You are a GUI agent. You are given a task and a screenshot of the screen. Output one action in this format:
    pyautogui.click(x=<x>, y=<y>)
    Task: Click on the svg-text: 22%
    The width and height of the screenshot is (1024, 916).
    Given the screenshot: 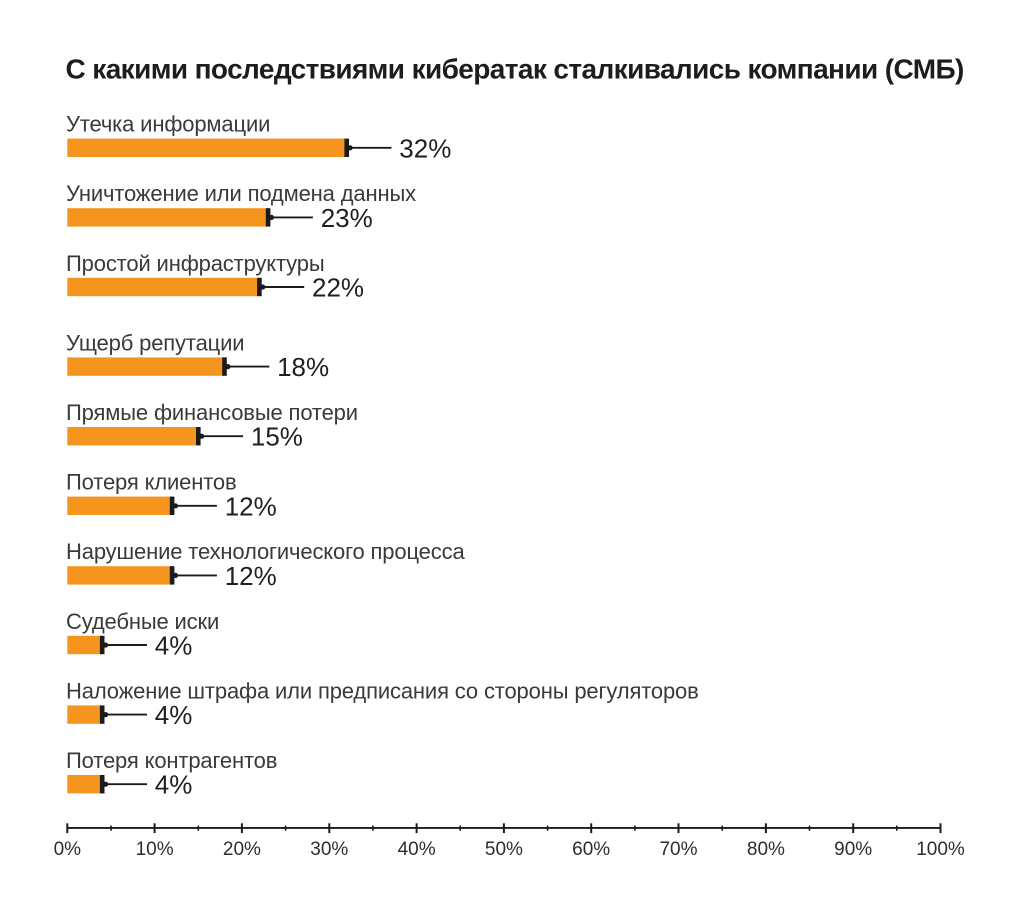 What is the action you would take?
    pyautogui.click(x=338, y=288)
    